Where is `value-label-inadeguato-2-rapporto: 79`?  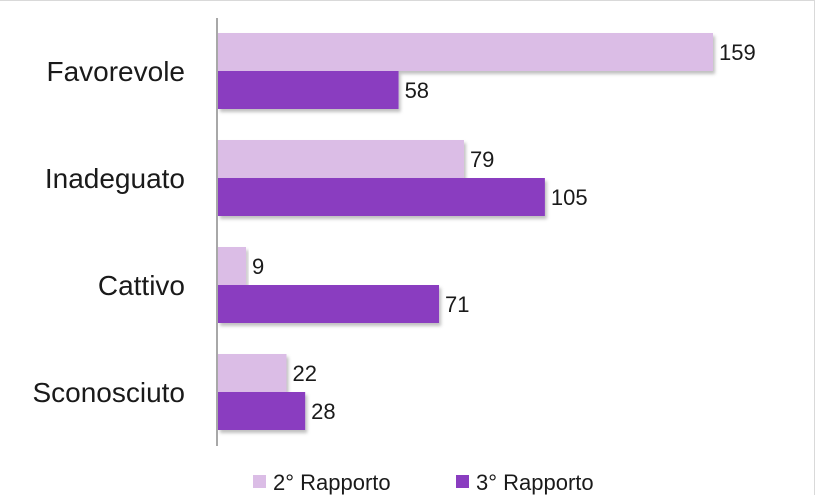 value-label-inadeguato-2-rapporto: 79 is located at coordinates (482, 159).